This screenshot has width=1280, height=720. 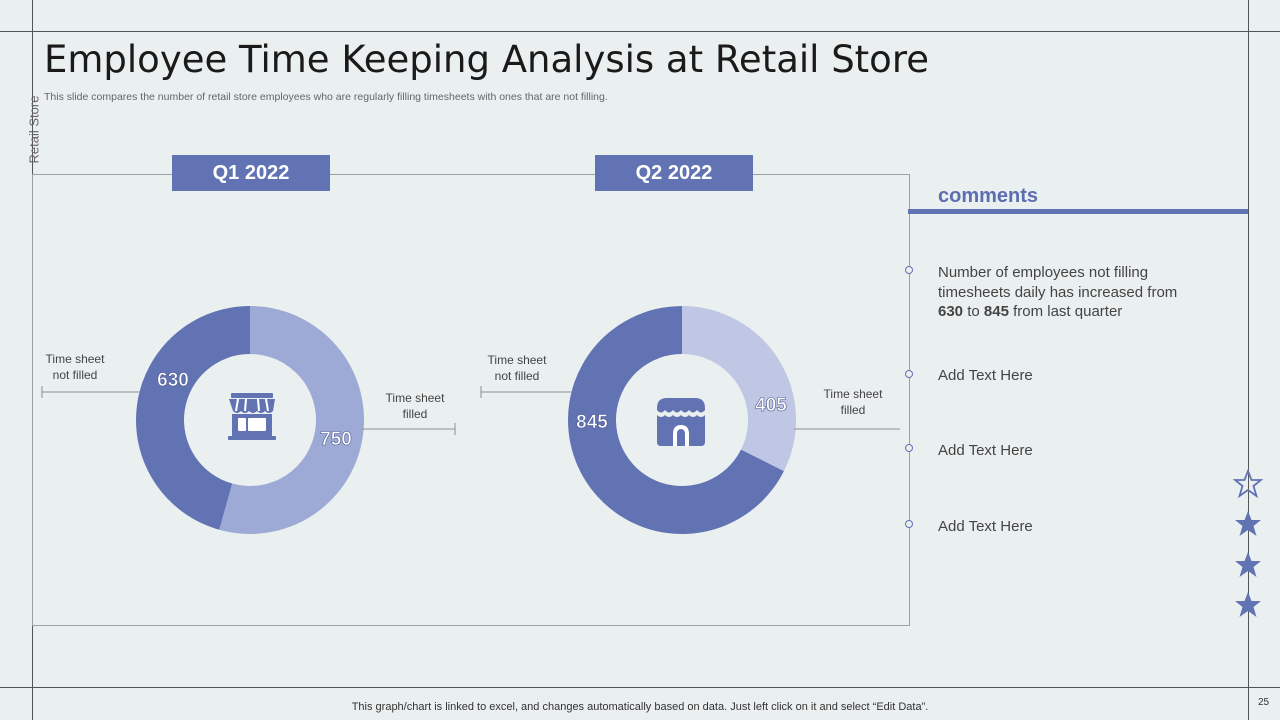 I want to click on store-icon, so click(x=252, y=416).